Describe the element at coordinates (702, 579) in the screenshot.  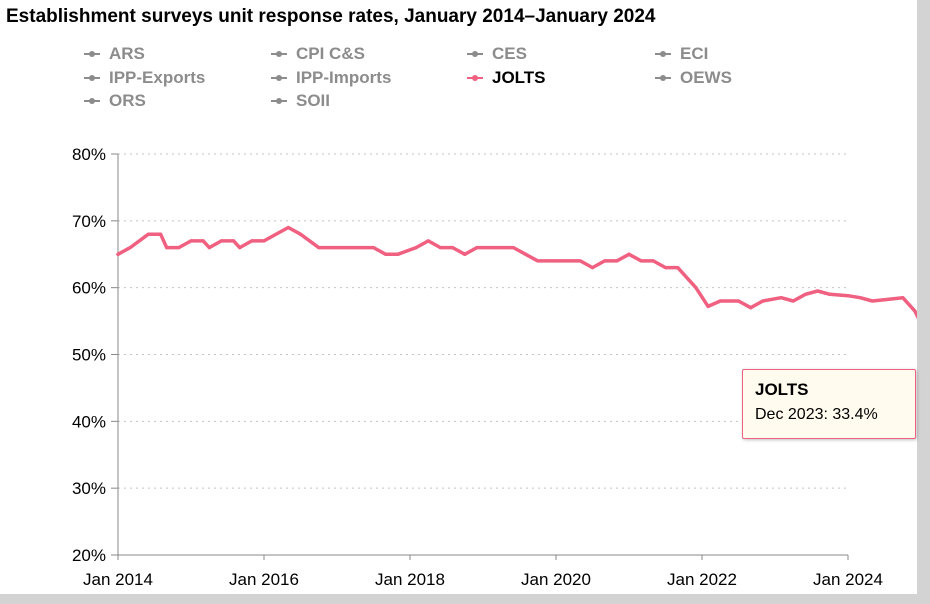
I see `x-tick-label: Jan 2022` at that location.